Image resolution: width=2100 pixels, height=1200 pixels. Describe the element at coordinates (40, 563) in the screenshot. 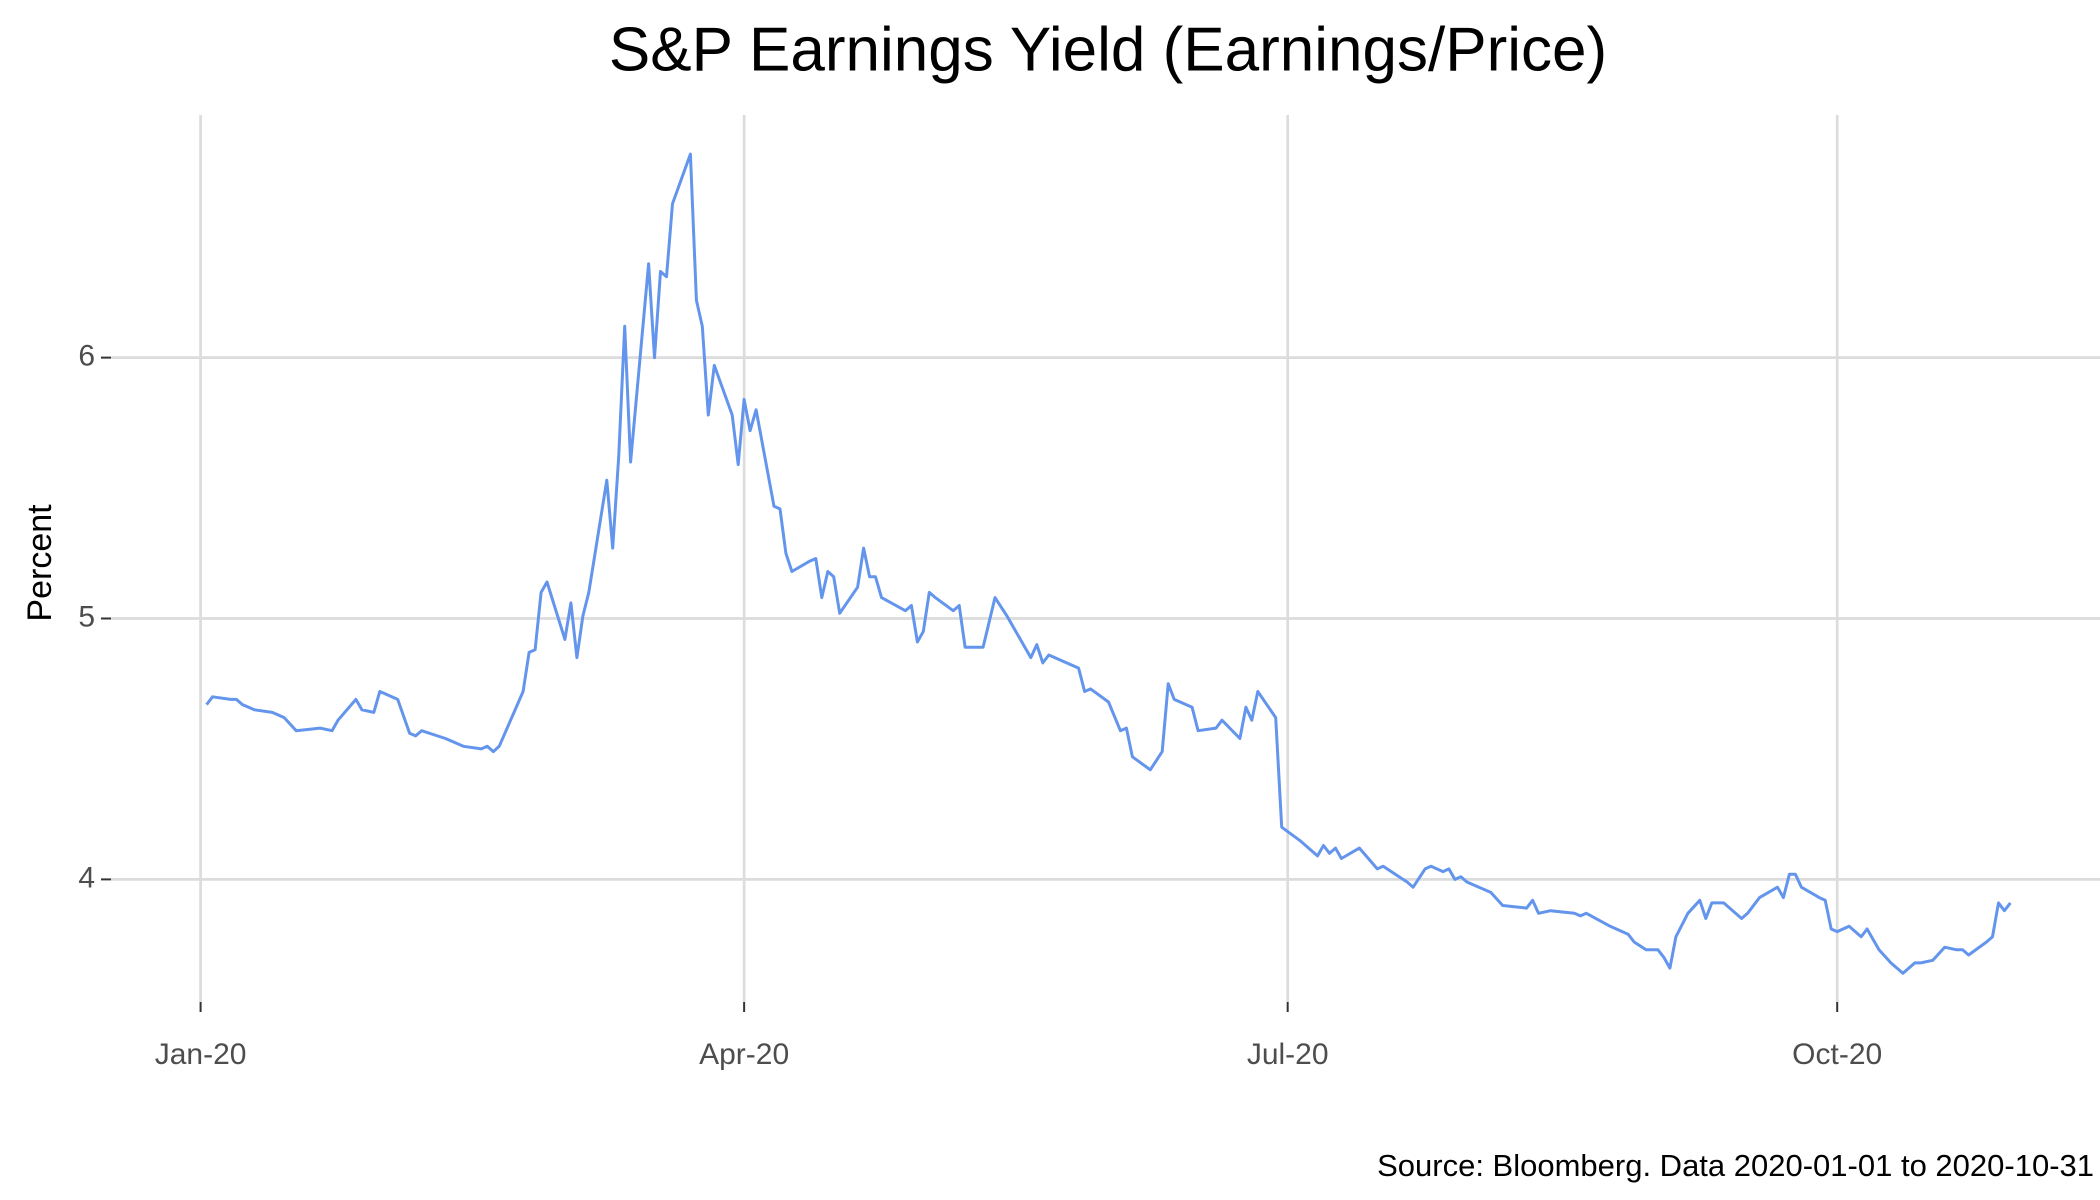

I see `y-axis-label: Percent` at that location.